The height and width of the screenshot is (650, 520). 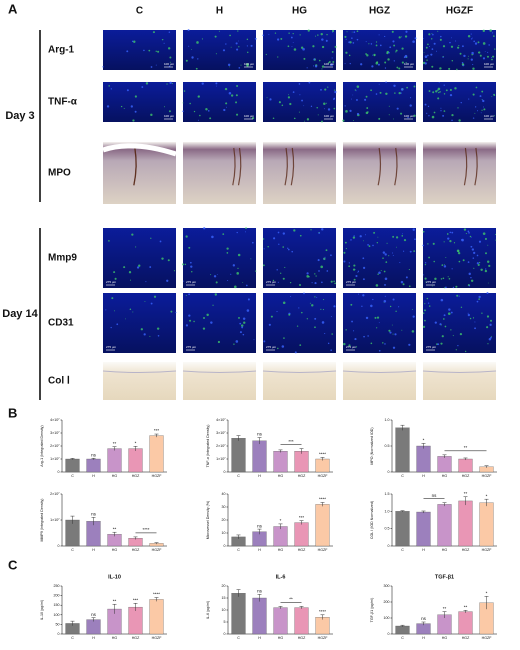 I want to click on y-tick-label: 0, so click(x=225, y=634).